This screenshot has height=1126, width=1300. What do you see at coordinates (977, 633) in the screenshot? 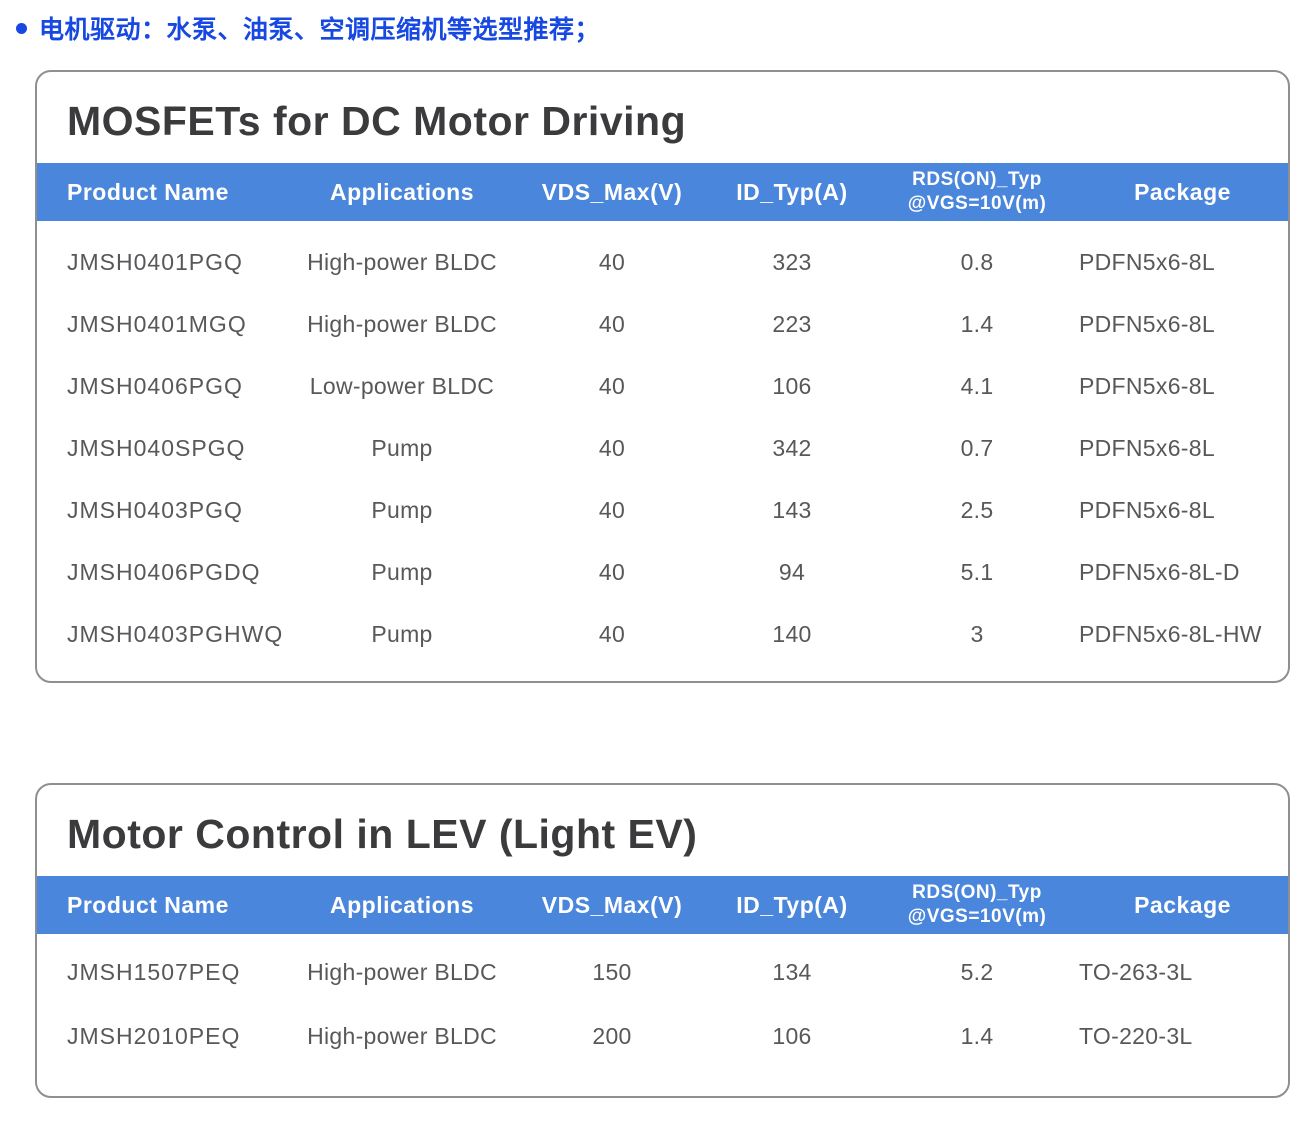
I see `table-cell: 3` at bounding box center [977, 633].